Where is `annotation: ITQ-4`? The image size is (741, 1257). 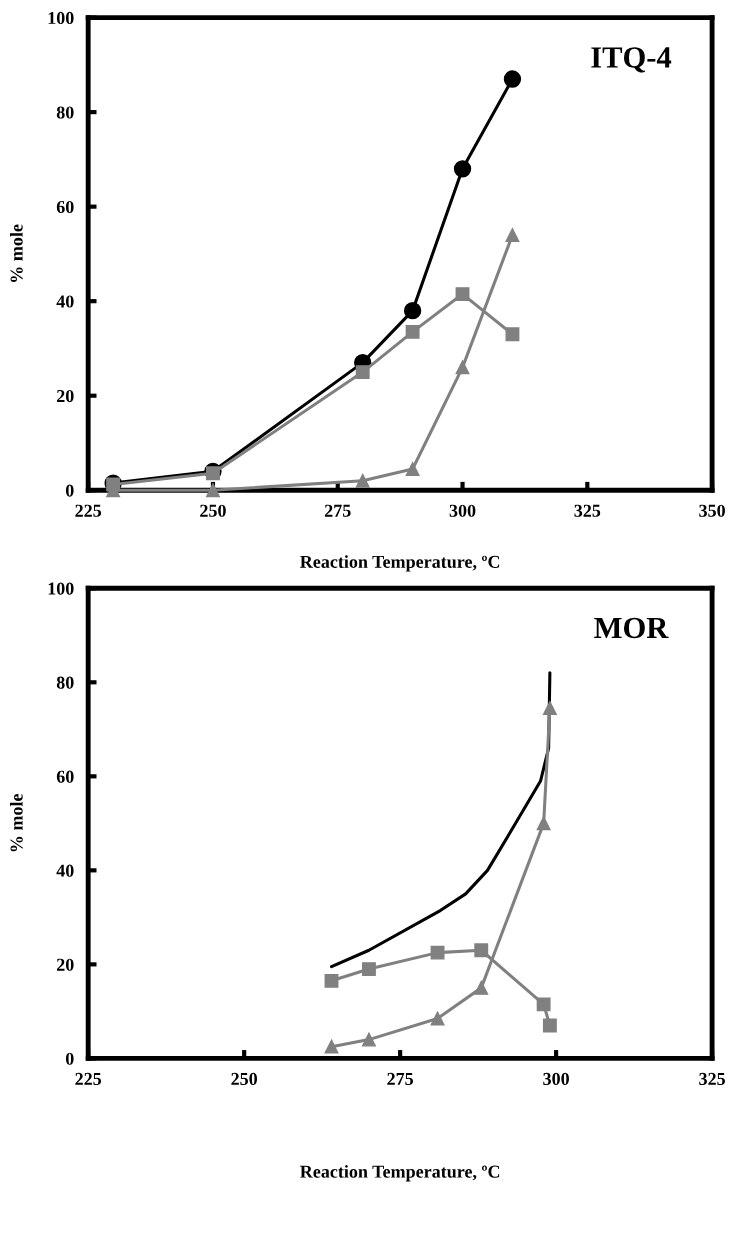
annotation: ITQ-4 is located at coordinates (631, 60).